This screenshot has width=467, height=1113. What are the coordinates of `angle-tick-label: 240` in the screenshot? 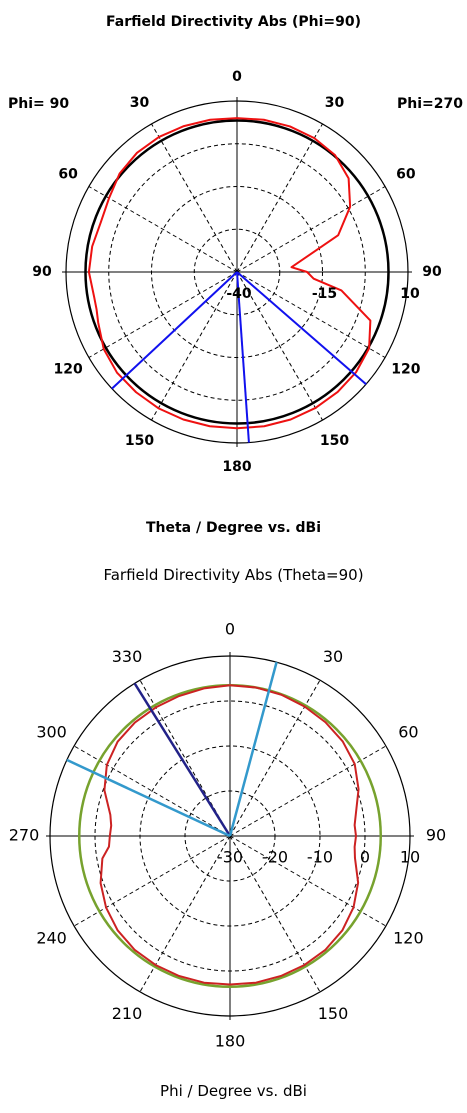 It's located at (51, 938).